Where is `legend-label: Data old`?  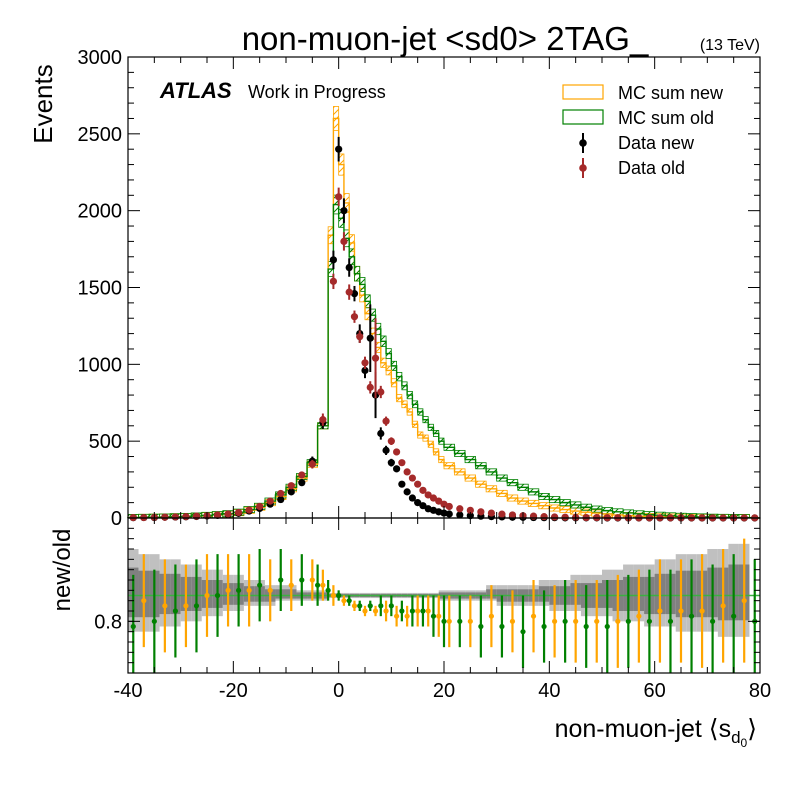
legend-label: Data old is located at coordinates (651, 168).